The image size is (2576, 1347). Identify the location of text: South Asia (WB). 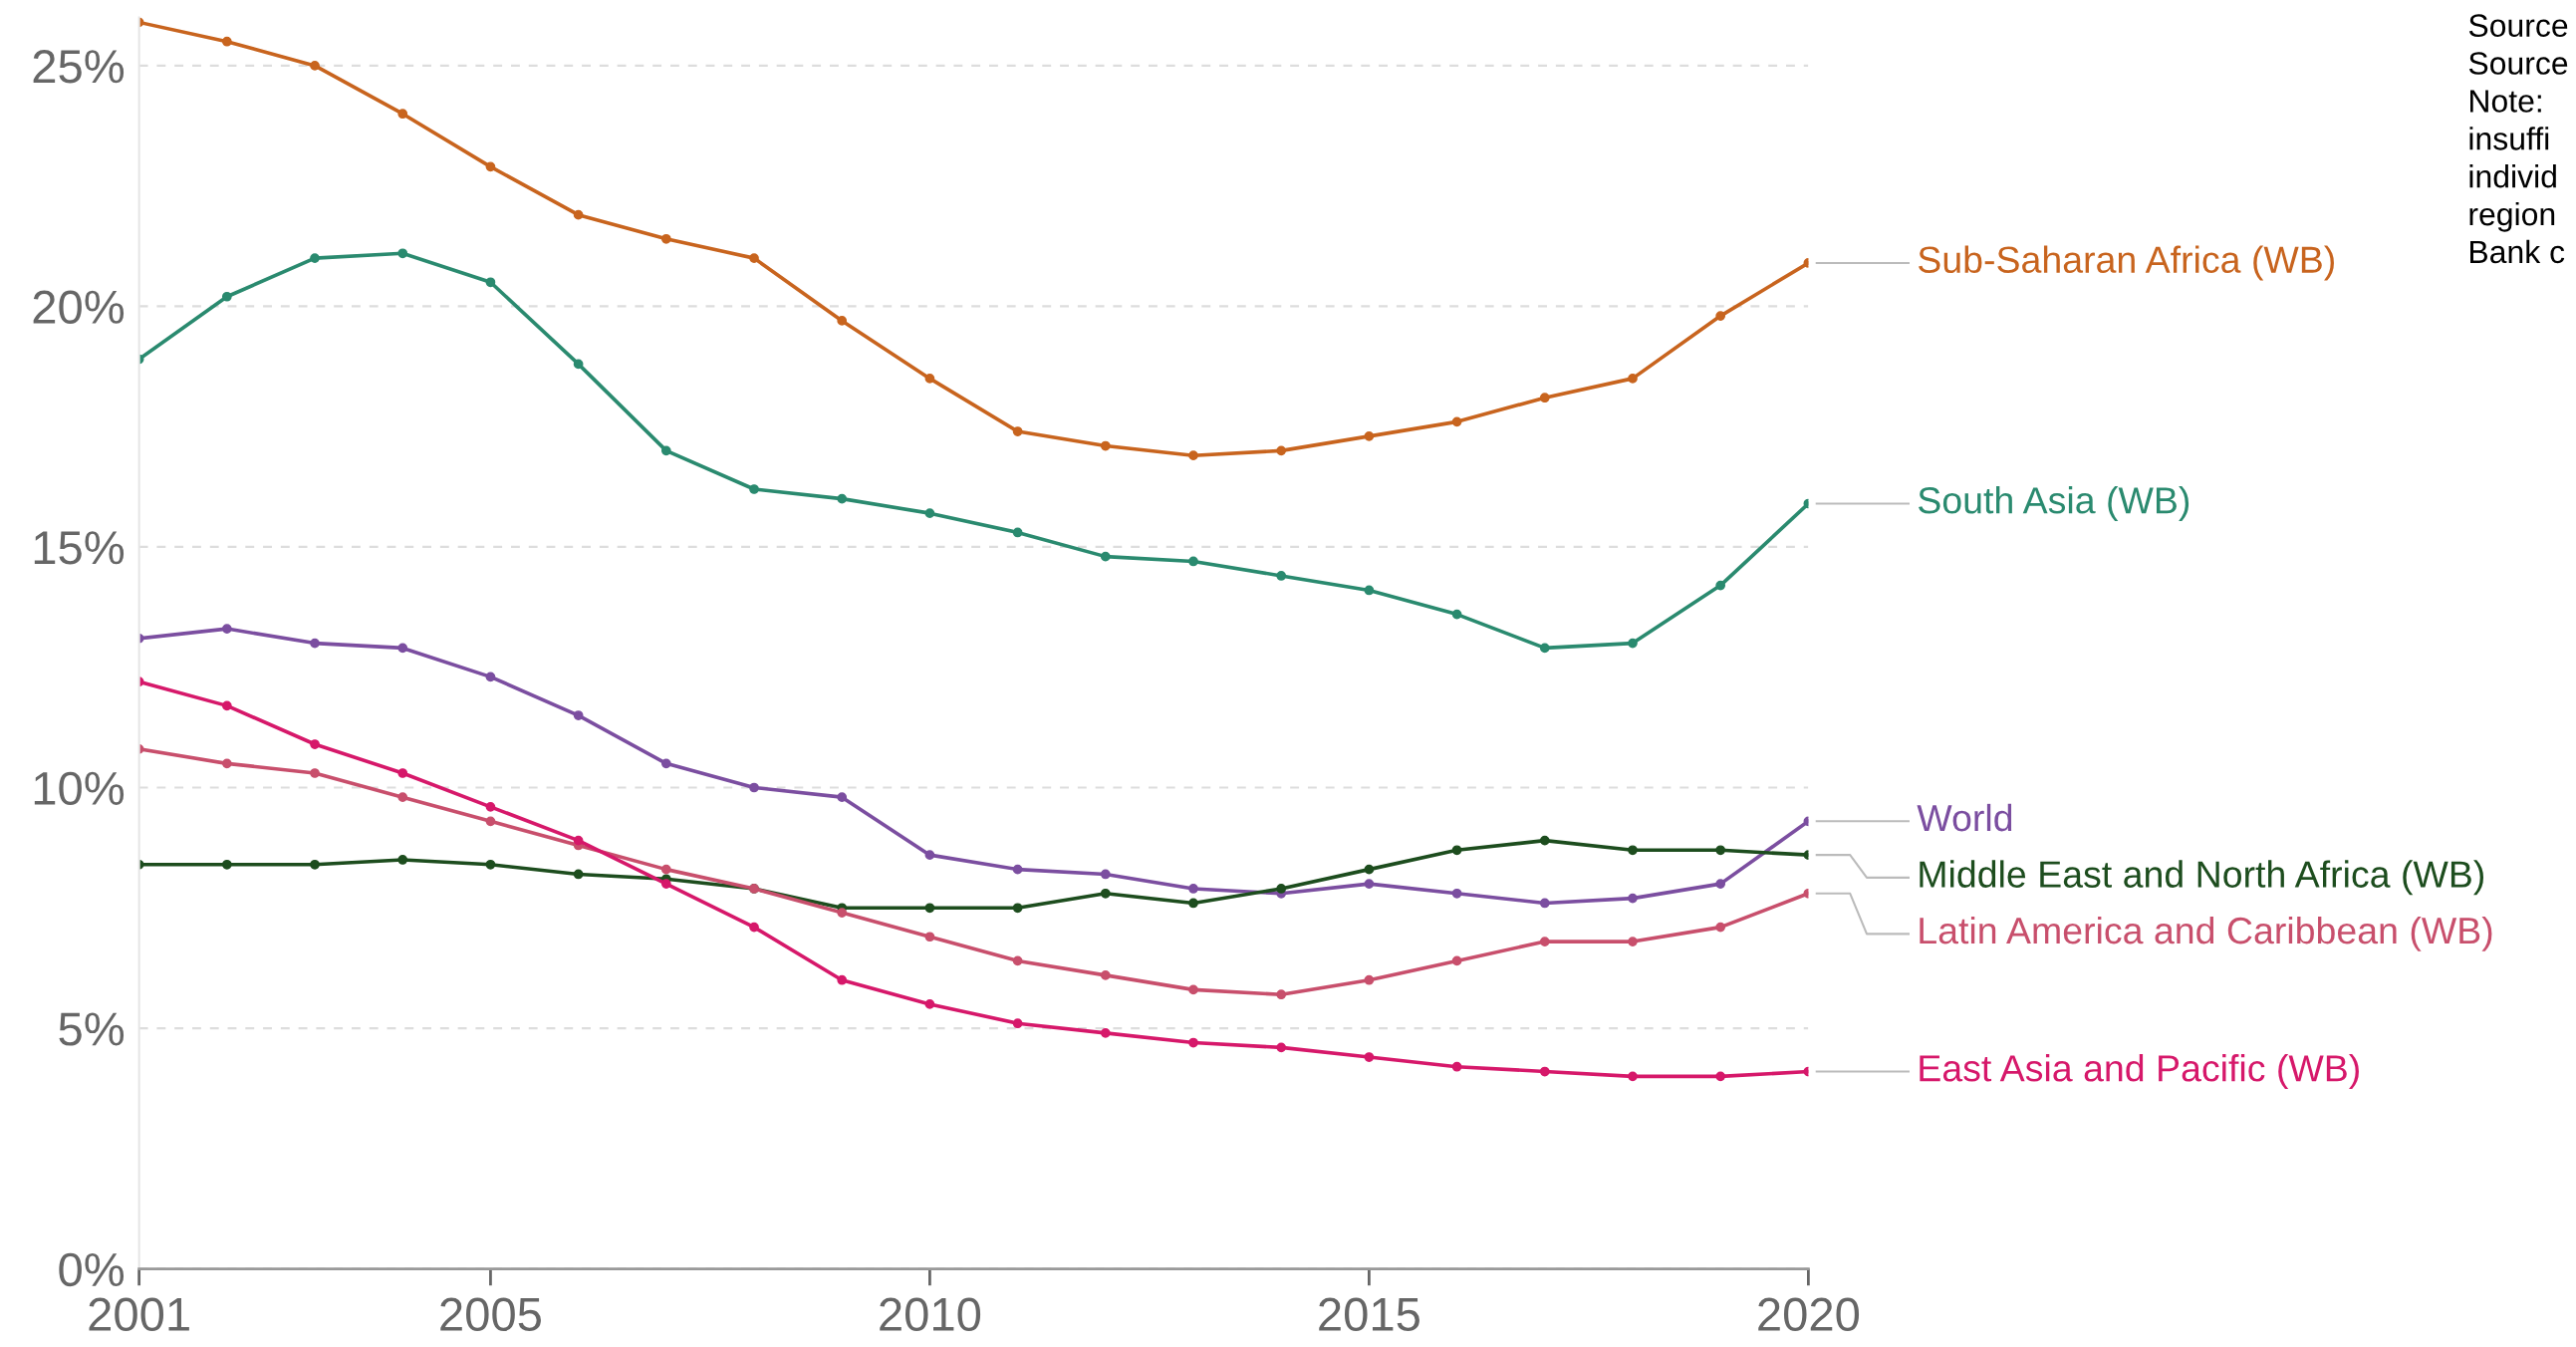
(2054, 503).